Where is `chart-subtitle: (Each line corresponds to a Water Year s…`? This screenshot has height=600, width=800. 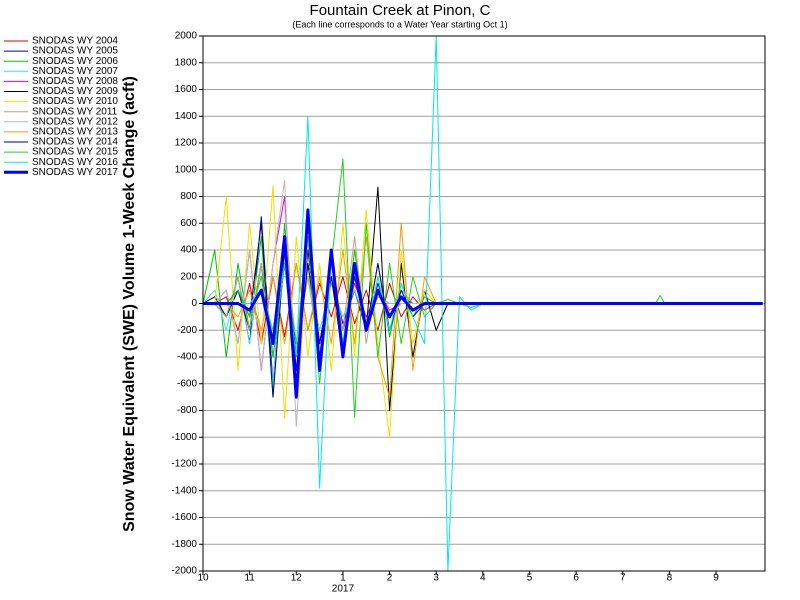 chart-subtitle: (Each line corresponds to a Water Year s… is located at coordinates (399, 24).